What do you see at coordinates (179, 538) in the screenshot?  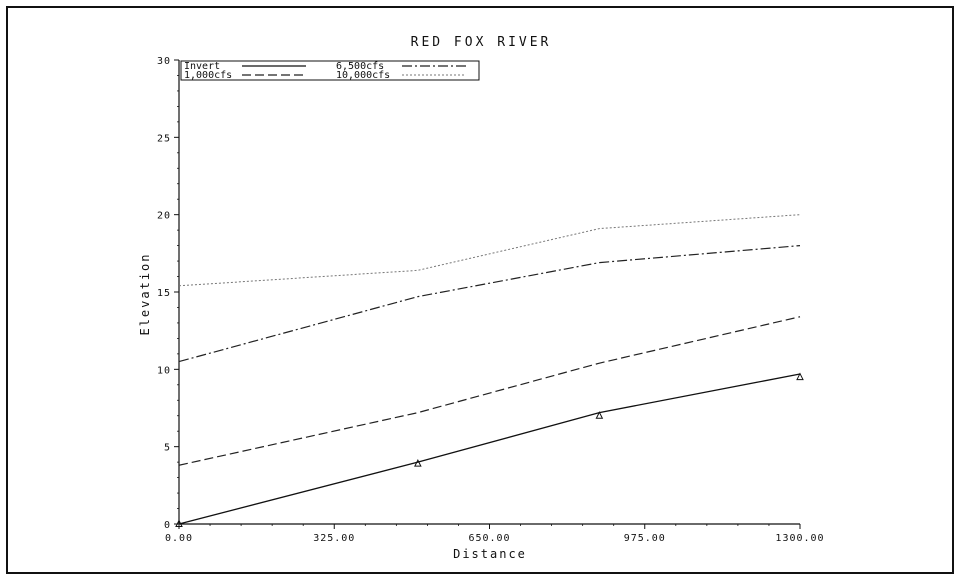 I see `x-tick-label: 0.00` at bounding box center [179, 538].